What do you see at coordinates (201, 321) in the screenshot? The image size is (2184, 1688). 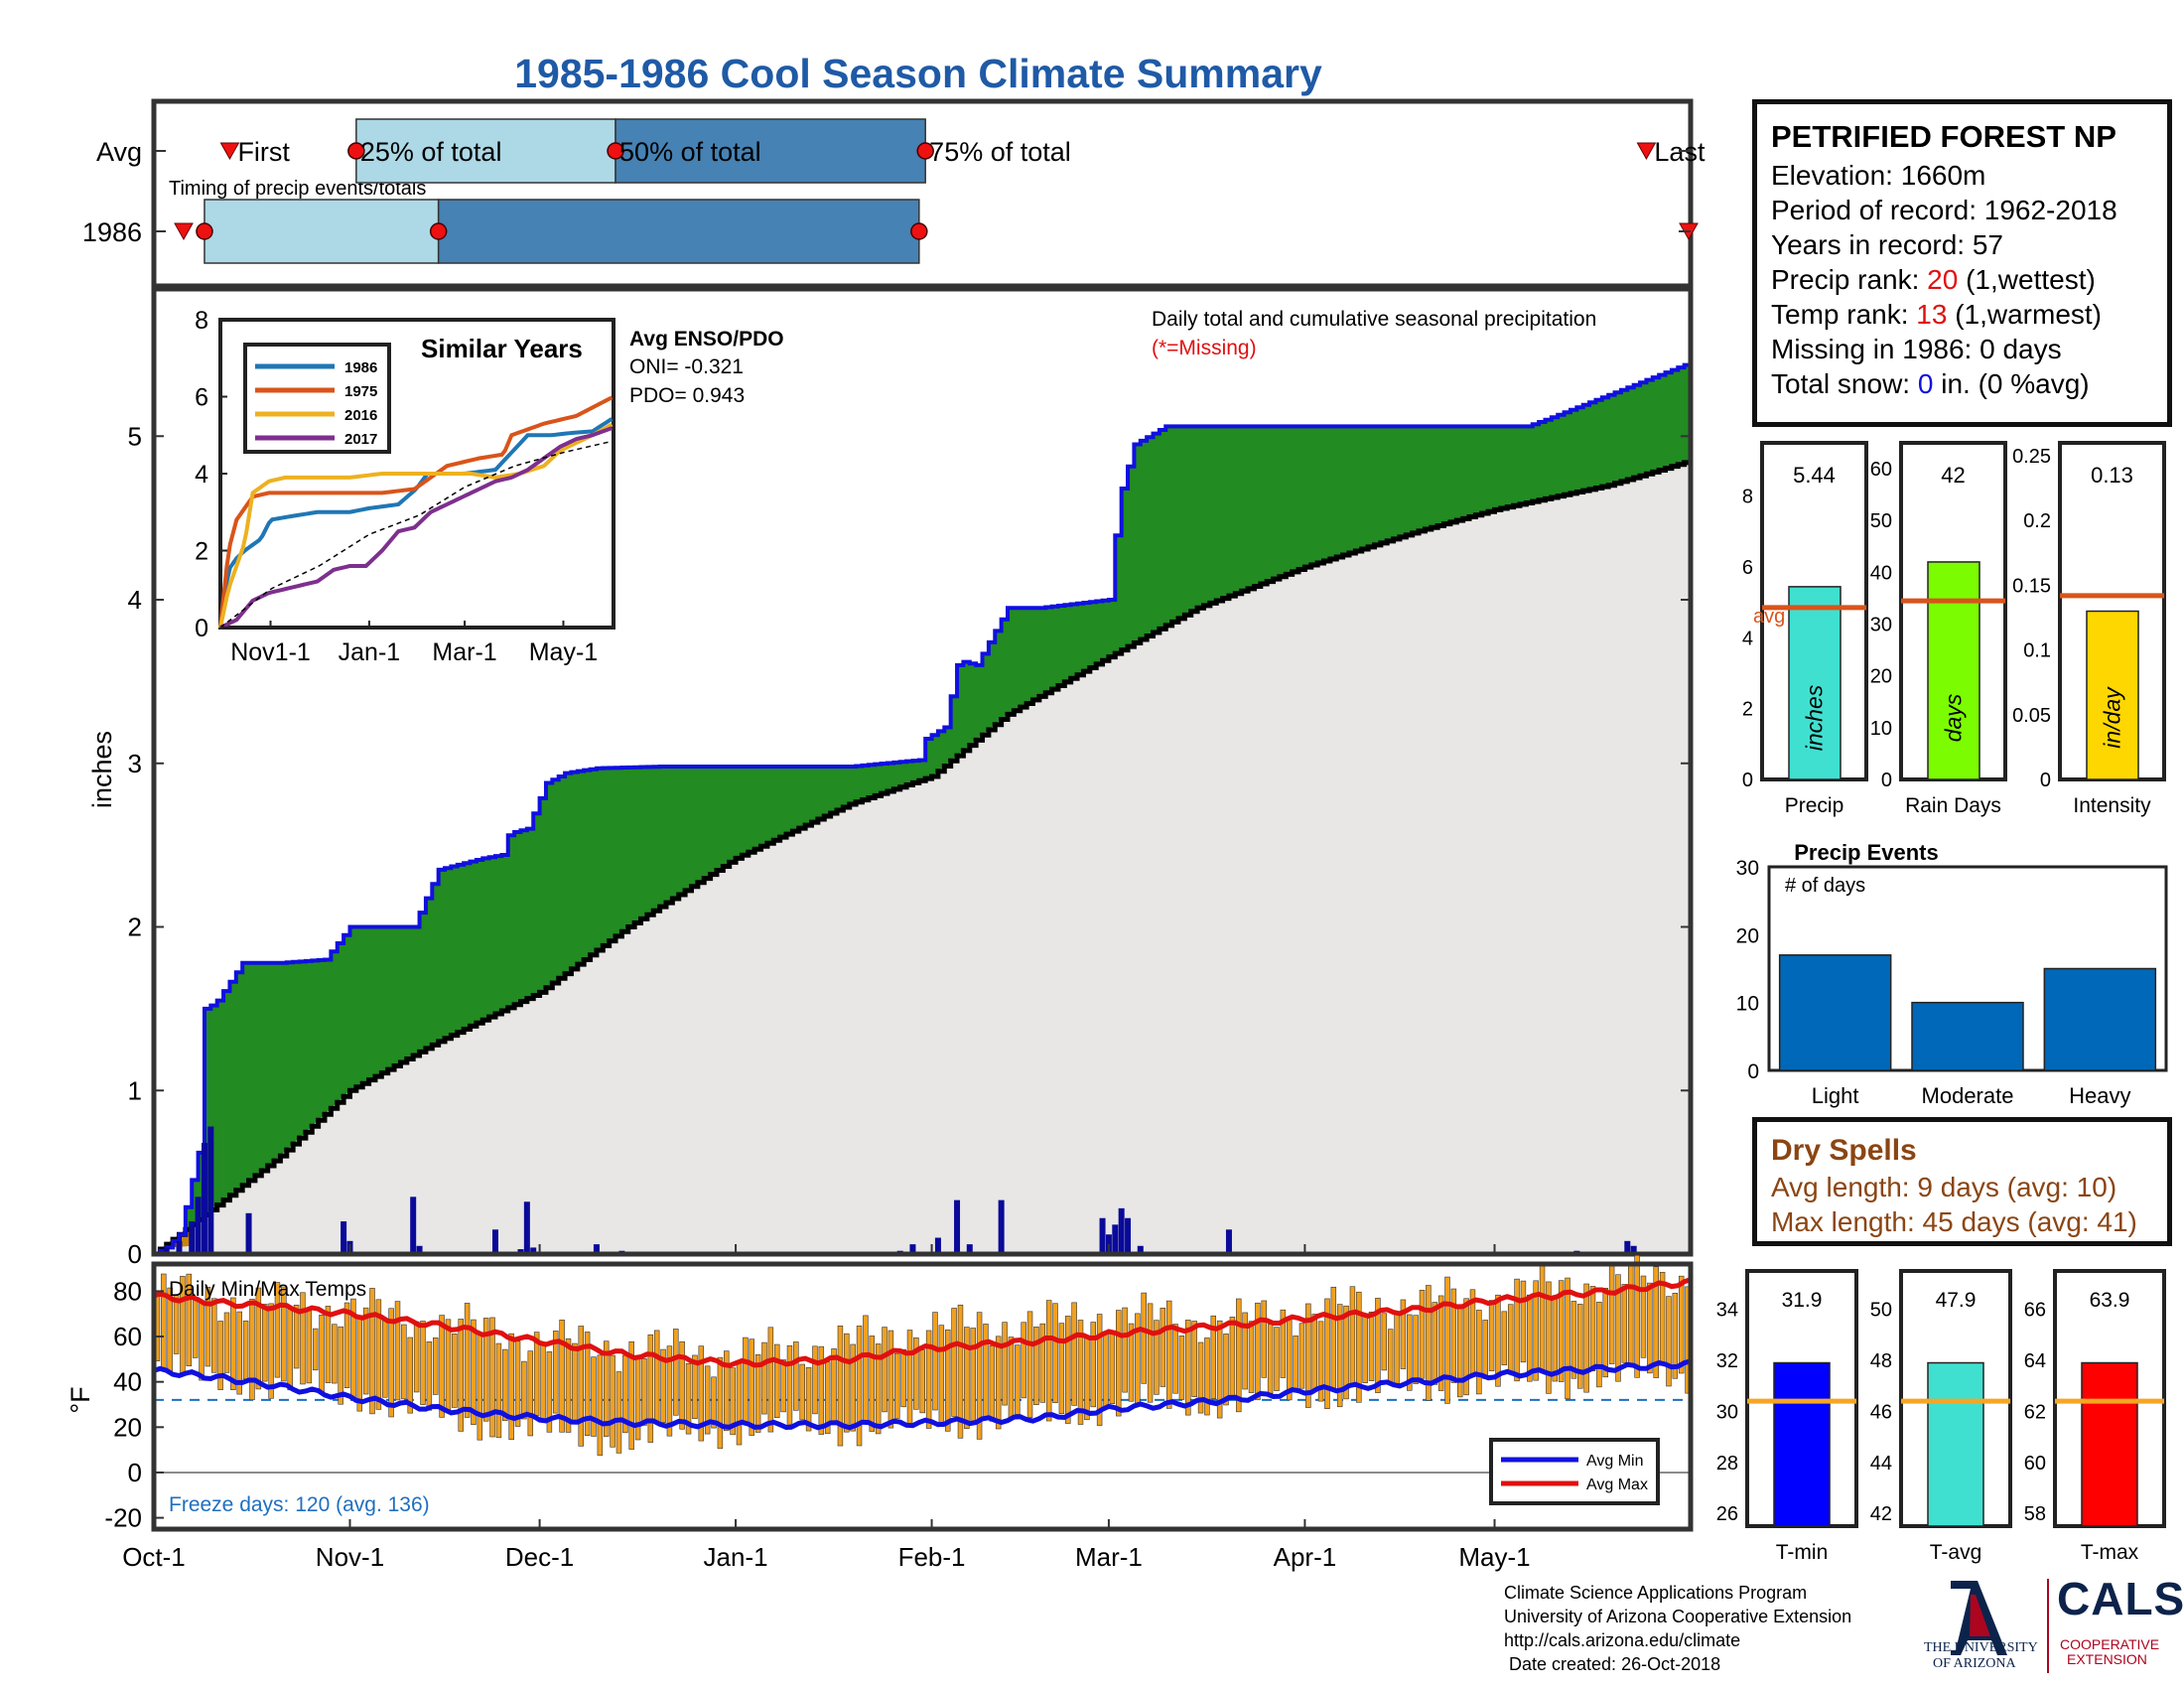 I see `inset-y-tick-label: 8` at bounding box center [201, 321].